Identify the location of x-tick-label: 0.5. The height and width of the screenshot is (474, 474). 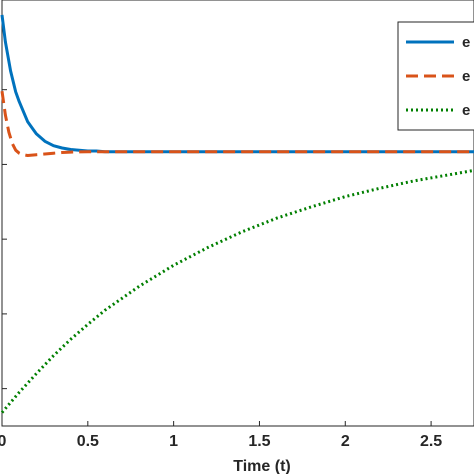
(88, 441).